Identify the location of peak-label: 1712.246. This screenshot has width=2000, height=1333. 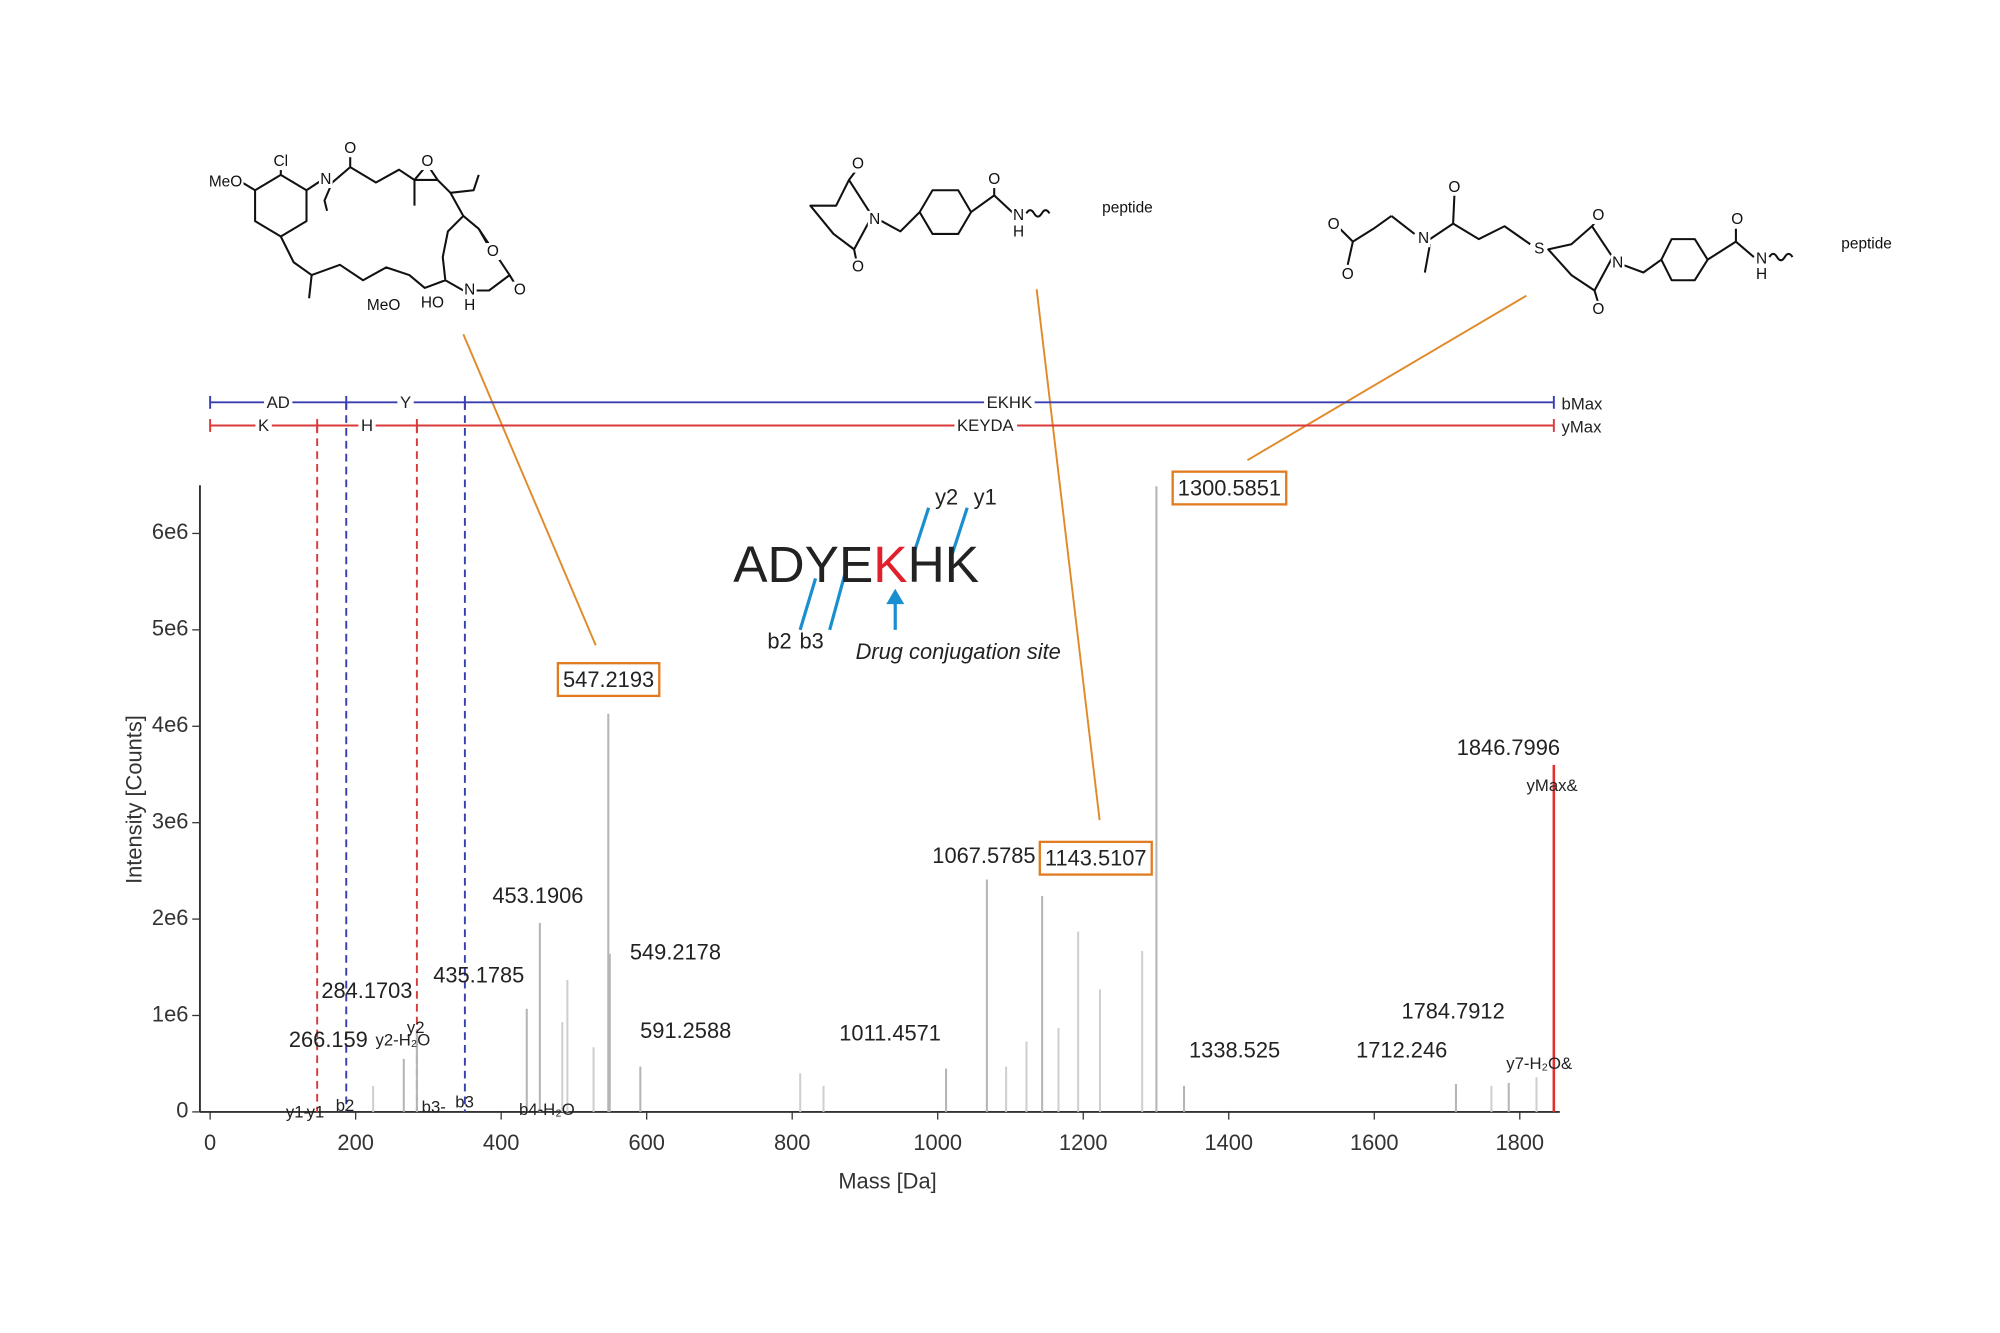
(1401, 1049).